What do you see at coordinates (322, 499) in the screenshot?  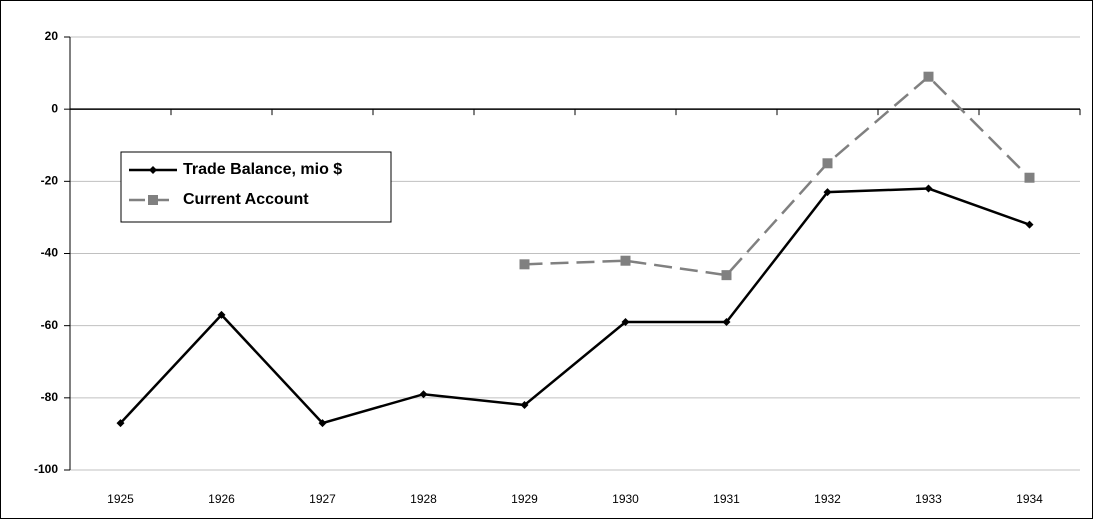 I see `x-tick-label: 1927` at bounding box center [322, 499].